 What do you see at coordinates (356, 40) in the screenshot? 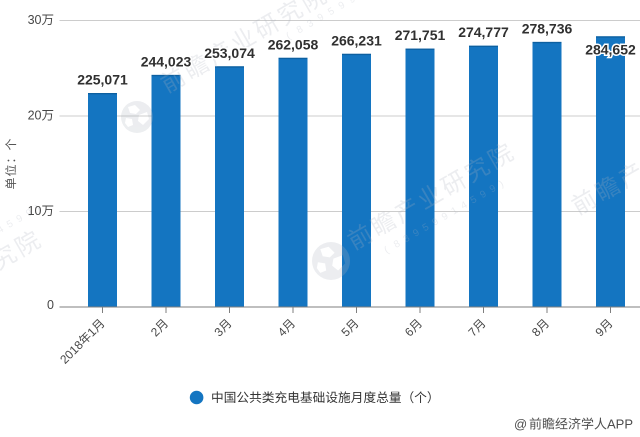
I see `svg-text: 266,231` at bounding box center [356, 40].